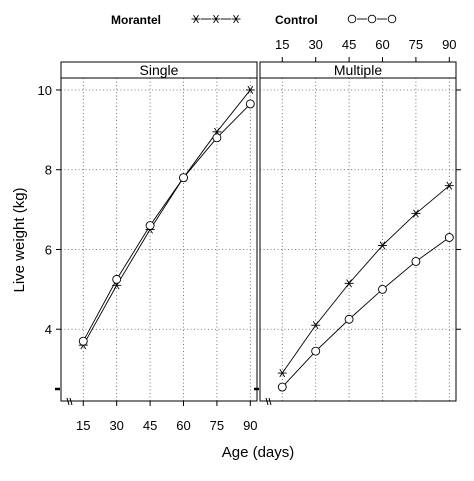 This screenshot has width=474, height=481. What do you see at coordinates (48, 329) in the screenshot?
I see `y-tick-label-left: 4` at bounding box center [48, 329].